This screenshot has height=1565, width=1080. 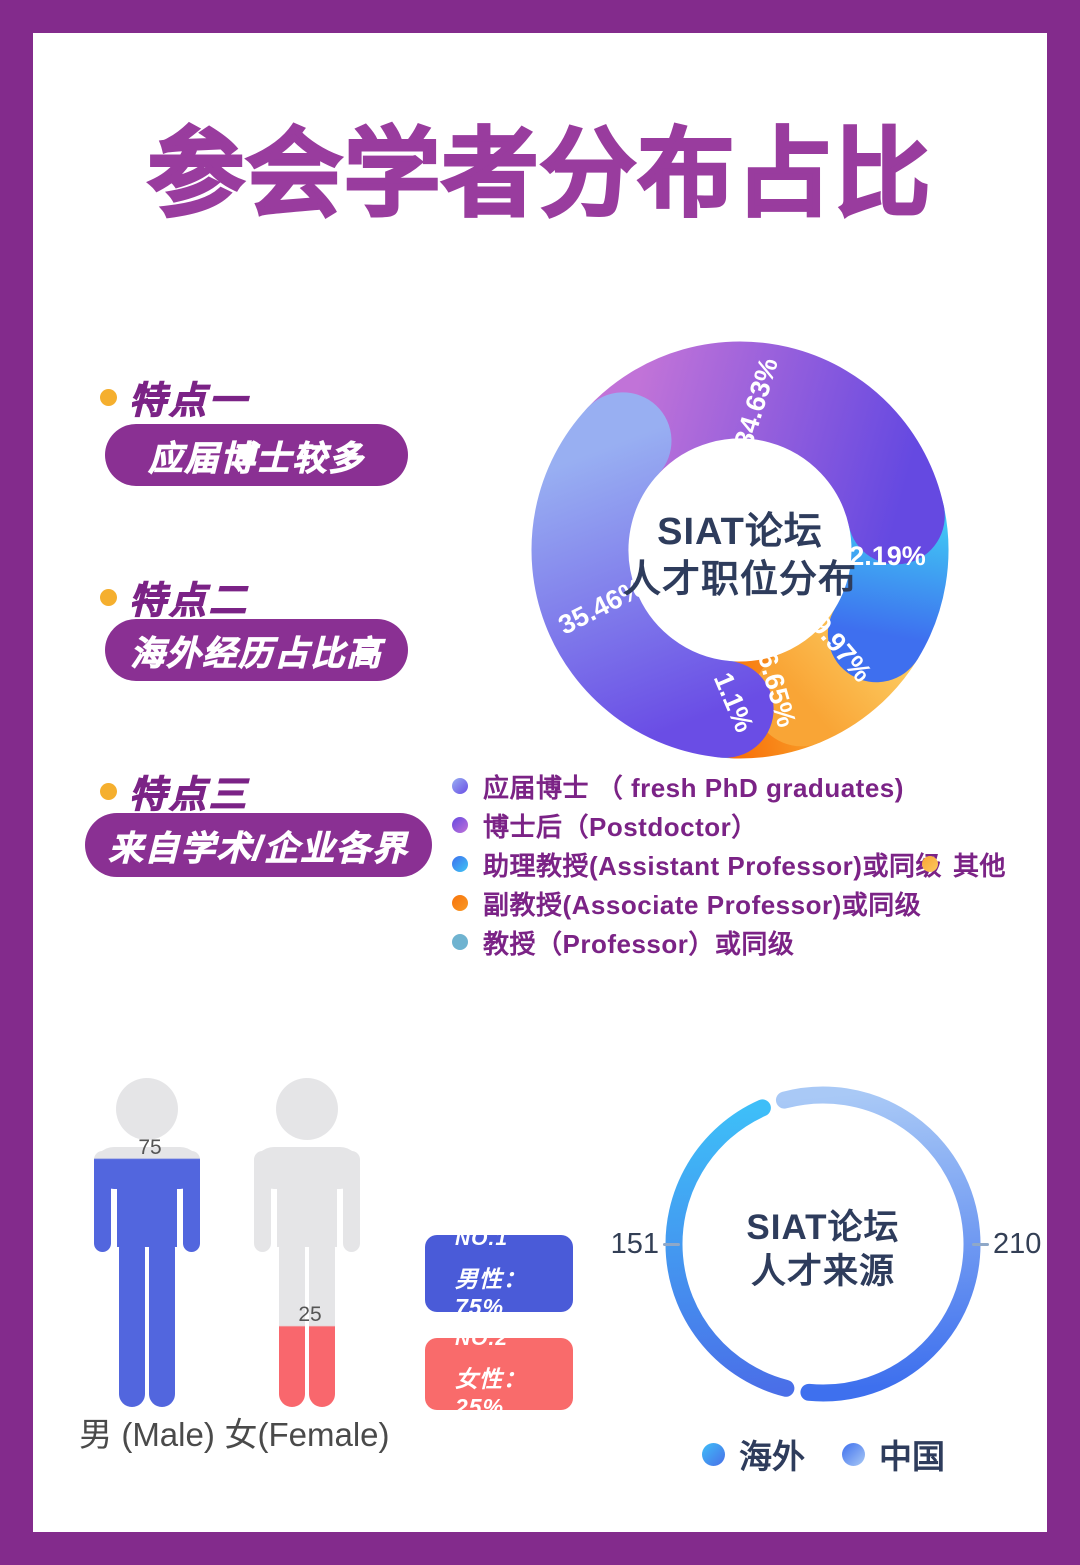 I want to click on svg-text: 人才来源, so click(x=823, y=1271).